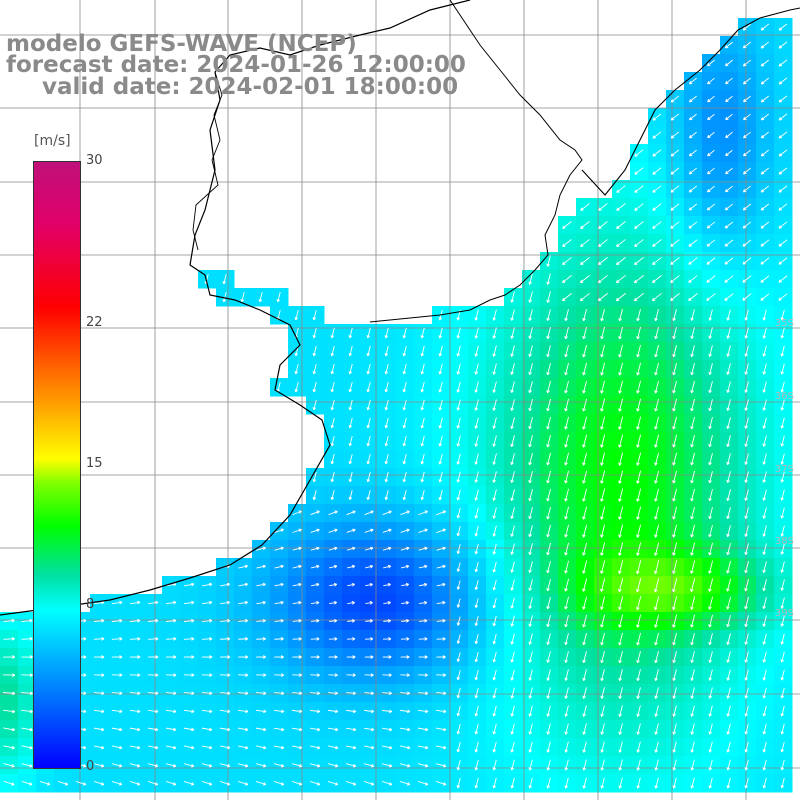 The width and height of the screenshot is (800, 800). Describe the element at coordinates (784, 541) in the screenshot. I see `latitude-label: 38S` at that location.